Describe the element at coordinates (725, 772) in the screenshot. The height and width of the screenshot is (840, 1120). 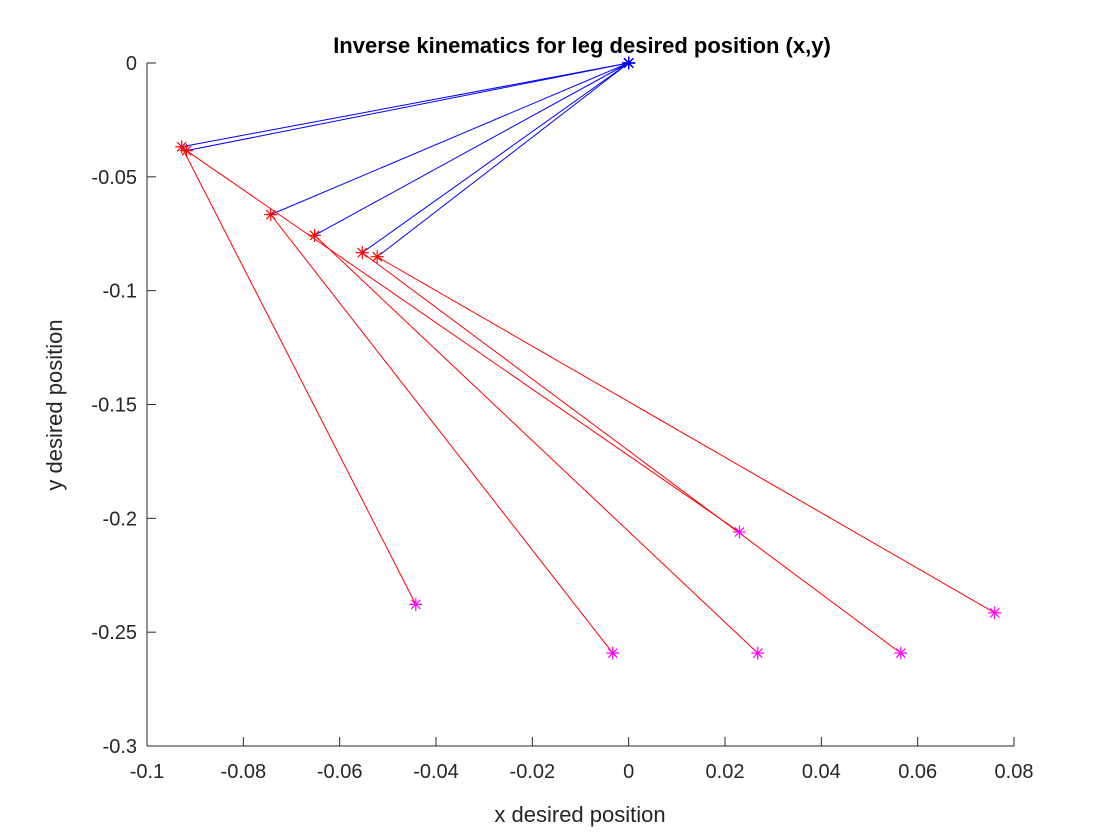
I see `x-tick-label: 0.02` at that location.